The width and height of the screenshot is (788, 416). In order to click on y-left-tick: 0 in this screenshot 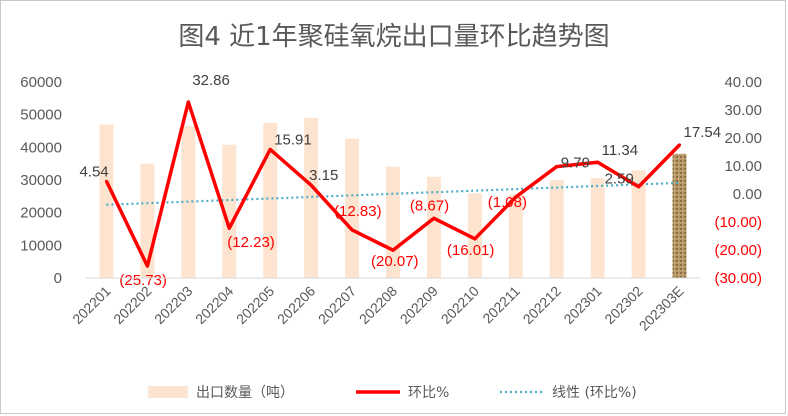, I will do `click(58, 278)`.